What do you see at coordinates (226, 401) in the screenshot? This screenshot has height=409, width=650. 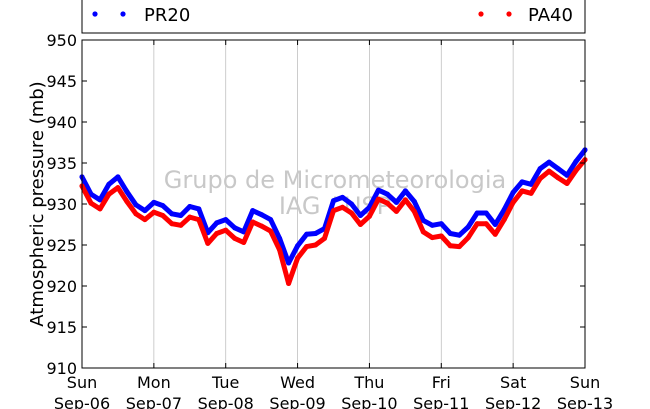 I see `x-tick-label-date: Sep-08` at bounding box center [226, 401].